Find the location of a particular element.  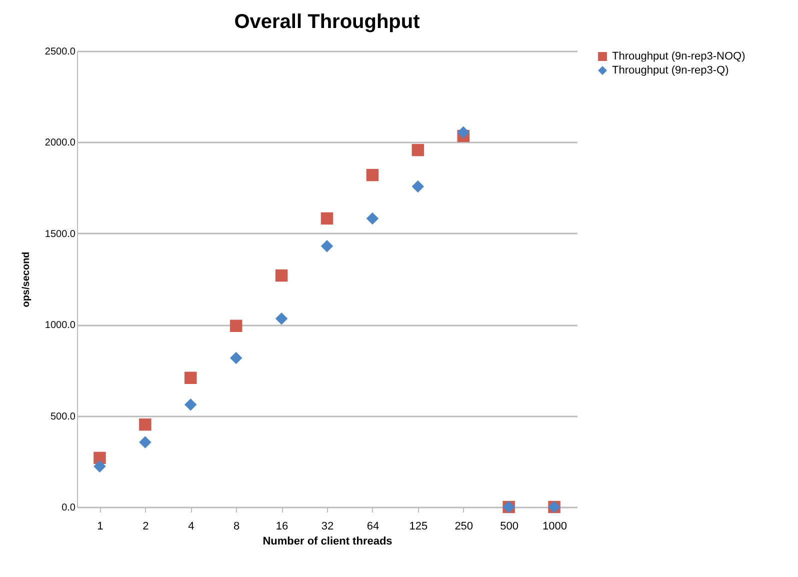

y-tick-label: 500.0 is located at coordinates (63, 416).